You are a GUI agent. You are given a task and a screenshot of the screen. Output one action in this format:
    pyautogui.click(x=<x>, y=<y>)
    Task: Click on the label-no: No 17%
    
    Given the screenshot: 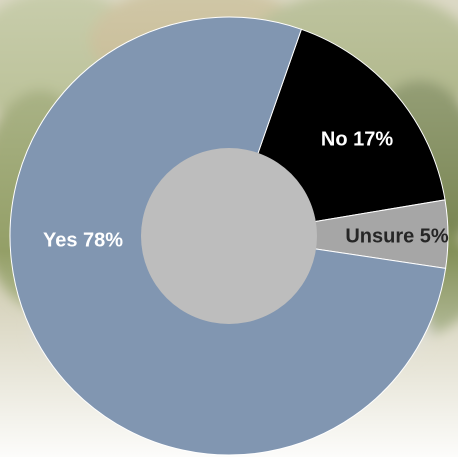 What is the action you would take?
    pyautogui.click(x=357, y=139)
    